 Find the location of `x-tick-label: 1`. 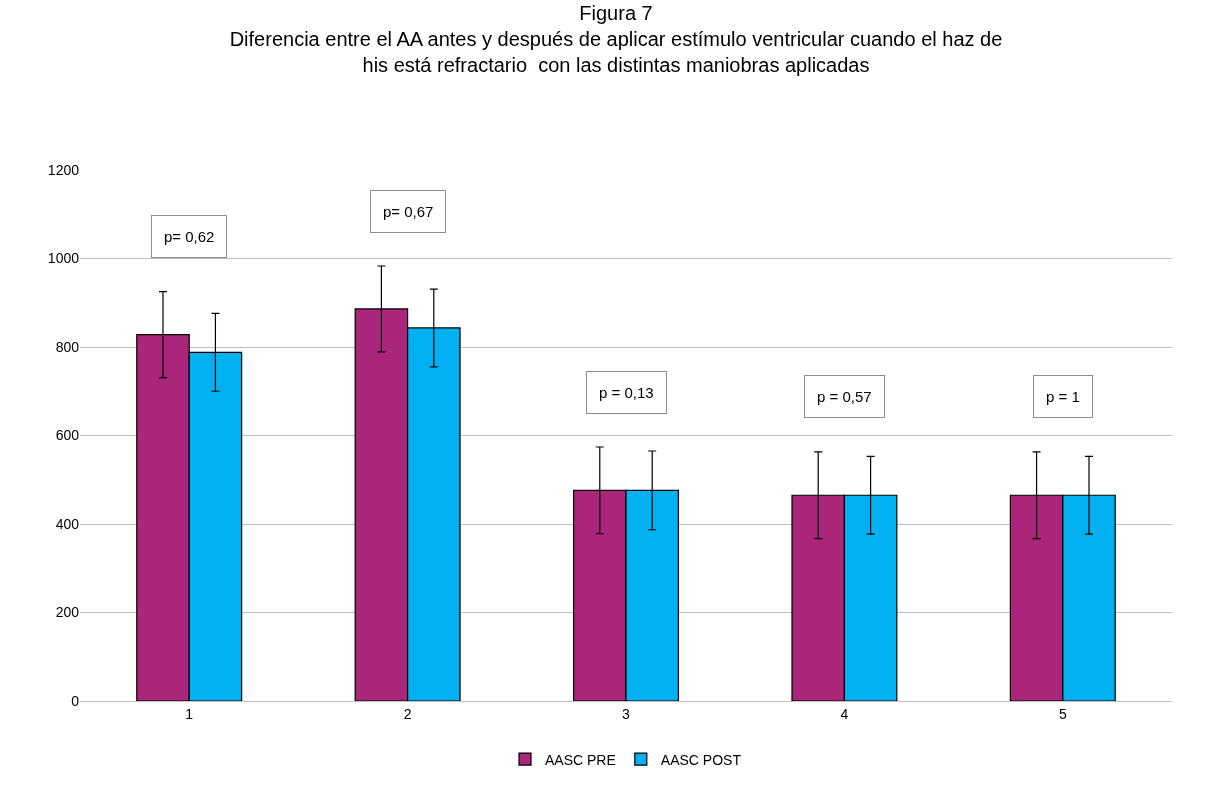

x-tick-label: 1 is located at coordinates (189, 713).